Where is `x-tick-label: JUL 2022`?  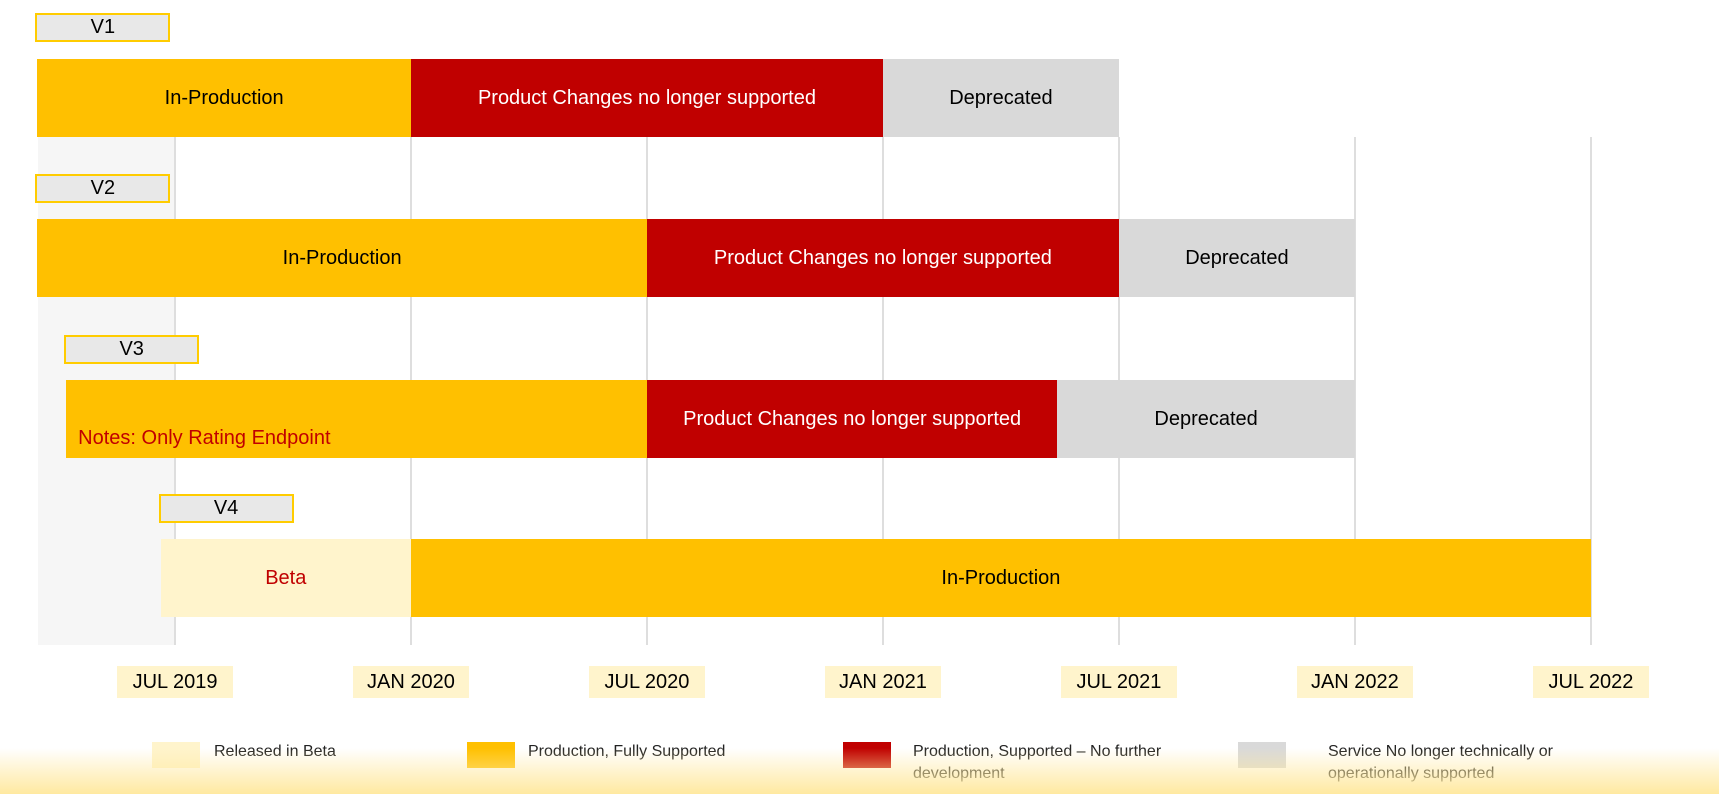
x-tick-label: JUL 2022 is located at coordinates (1590, 682).